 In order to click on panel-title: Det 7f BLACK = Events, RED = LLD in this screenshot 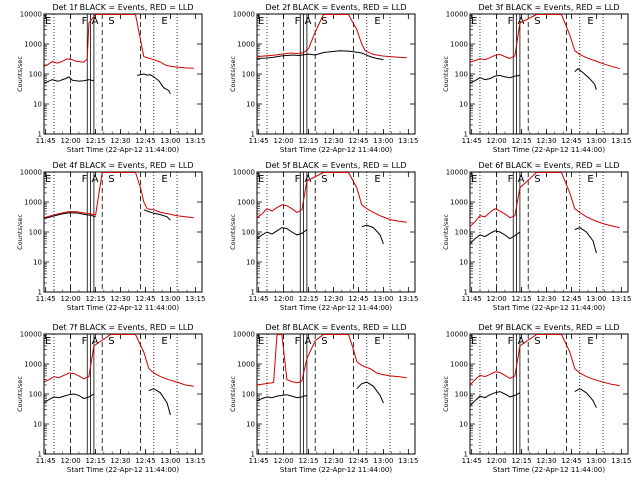, I will do `click(122, 327)`.